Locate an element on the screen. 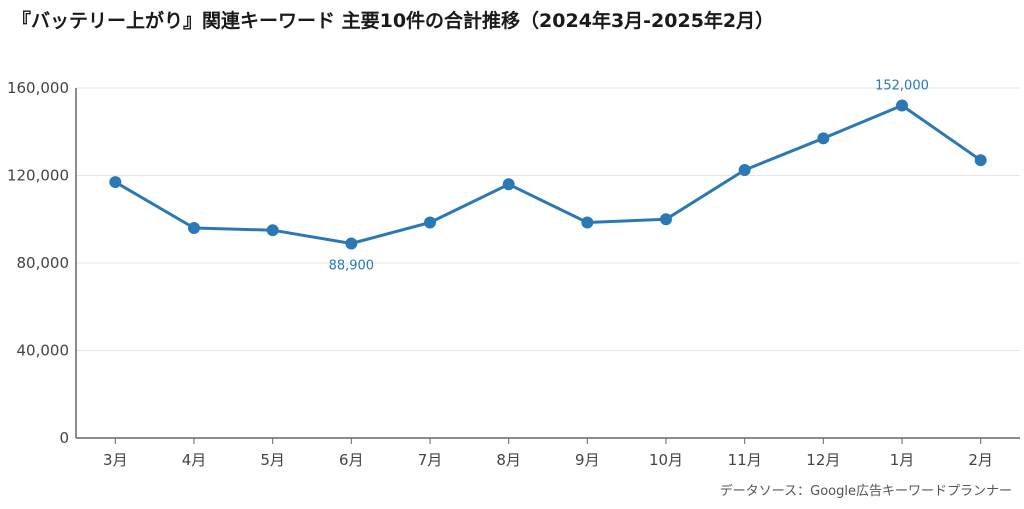 This screenshot has height=509, width=1024. y-tick-label: 0 is located at coordinates (64, 438).